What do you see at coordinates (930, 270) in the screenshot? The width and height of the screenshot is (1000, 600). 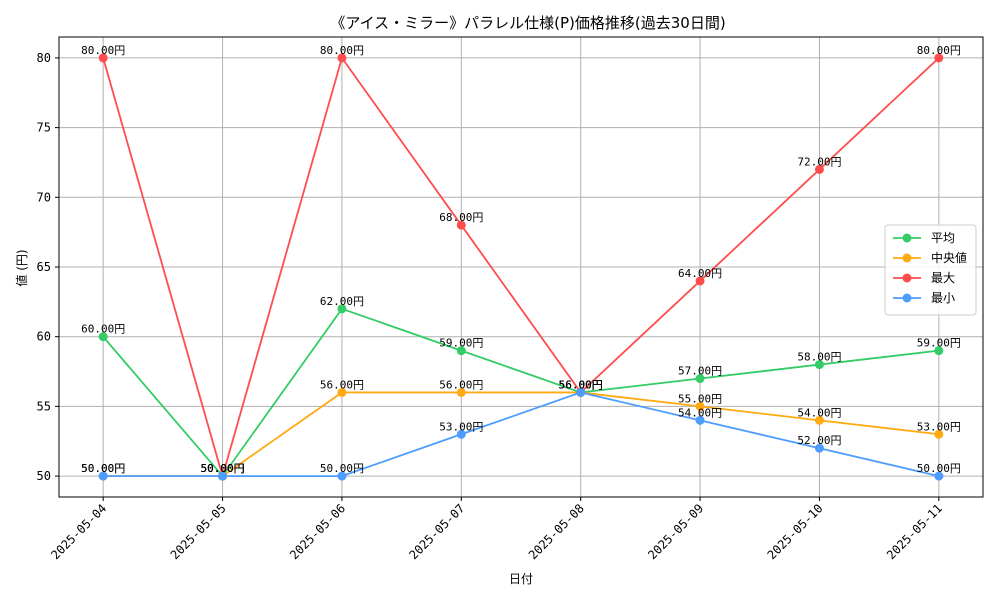 I see `legend-box` at bounding box center [930, 270].